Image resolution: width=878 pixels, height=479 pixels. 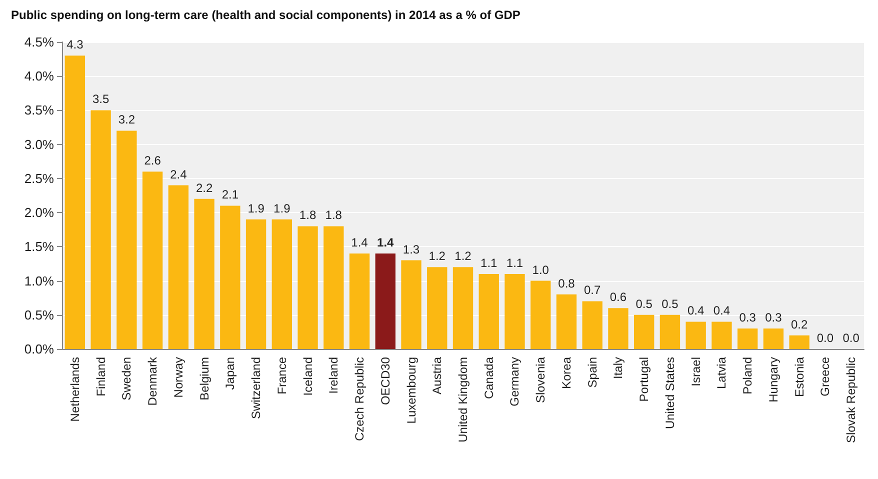 What do you see at coordinates (127, 119) in the screenshot?
I see `data-label: 3.2` at bounding box center [127, 119].